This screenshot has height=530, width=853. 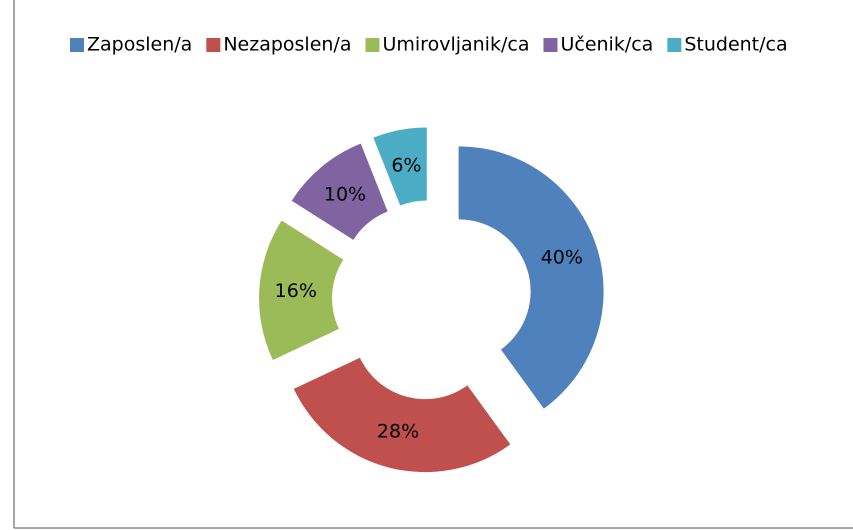 I want to click on legend-label: Student/ca, so click(x=735, y=45).